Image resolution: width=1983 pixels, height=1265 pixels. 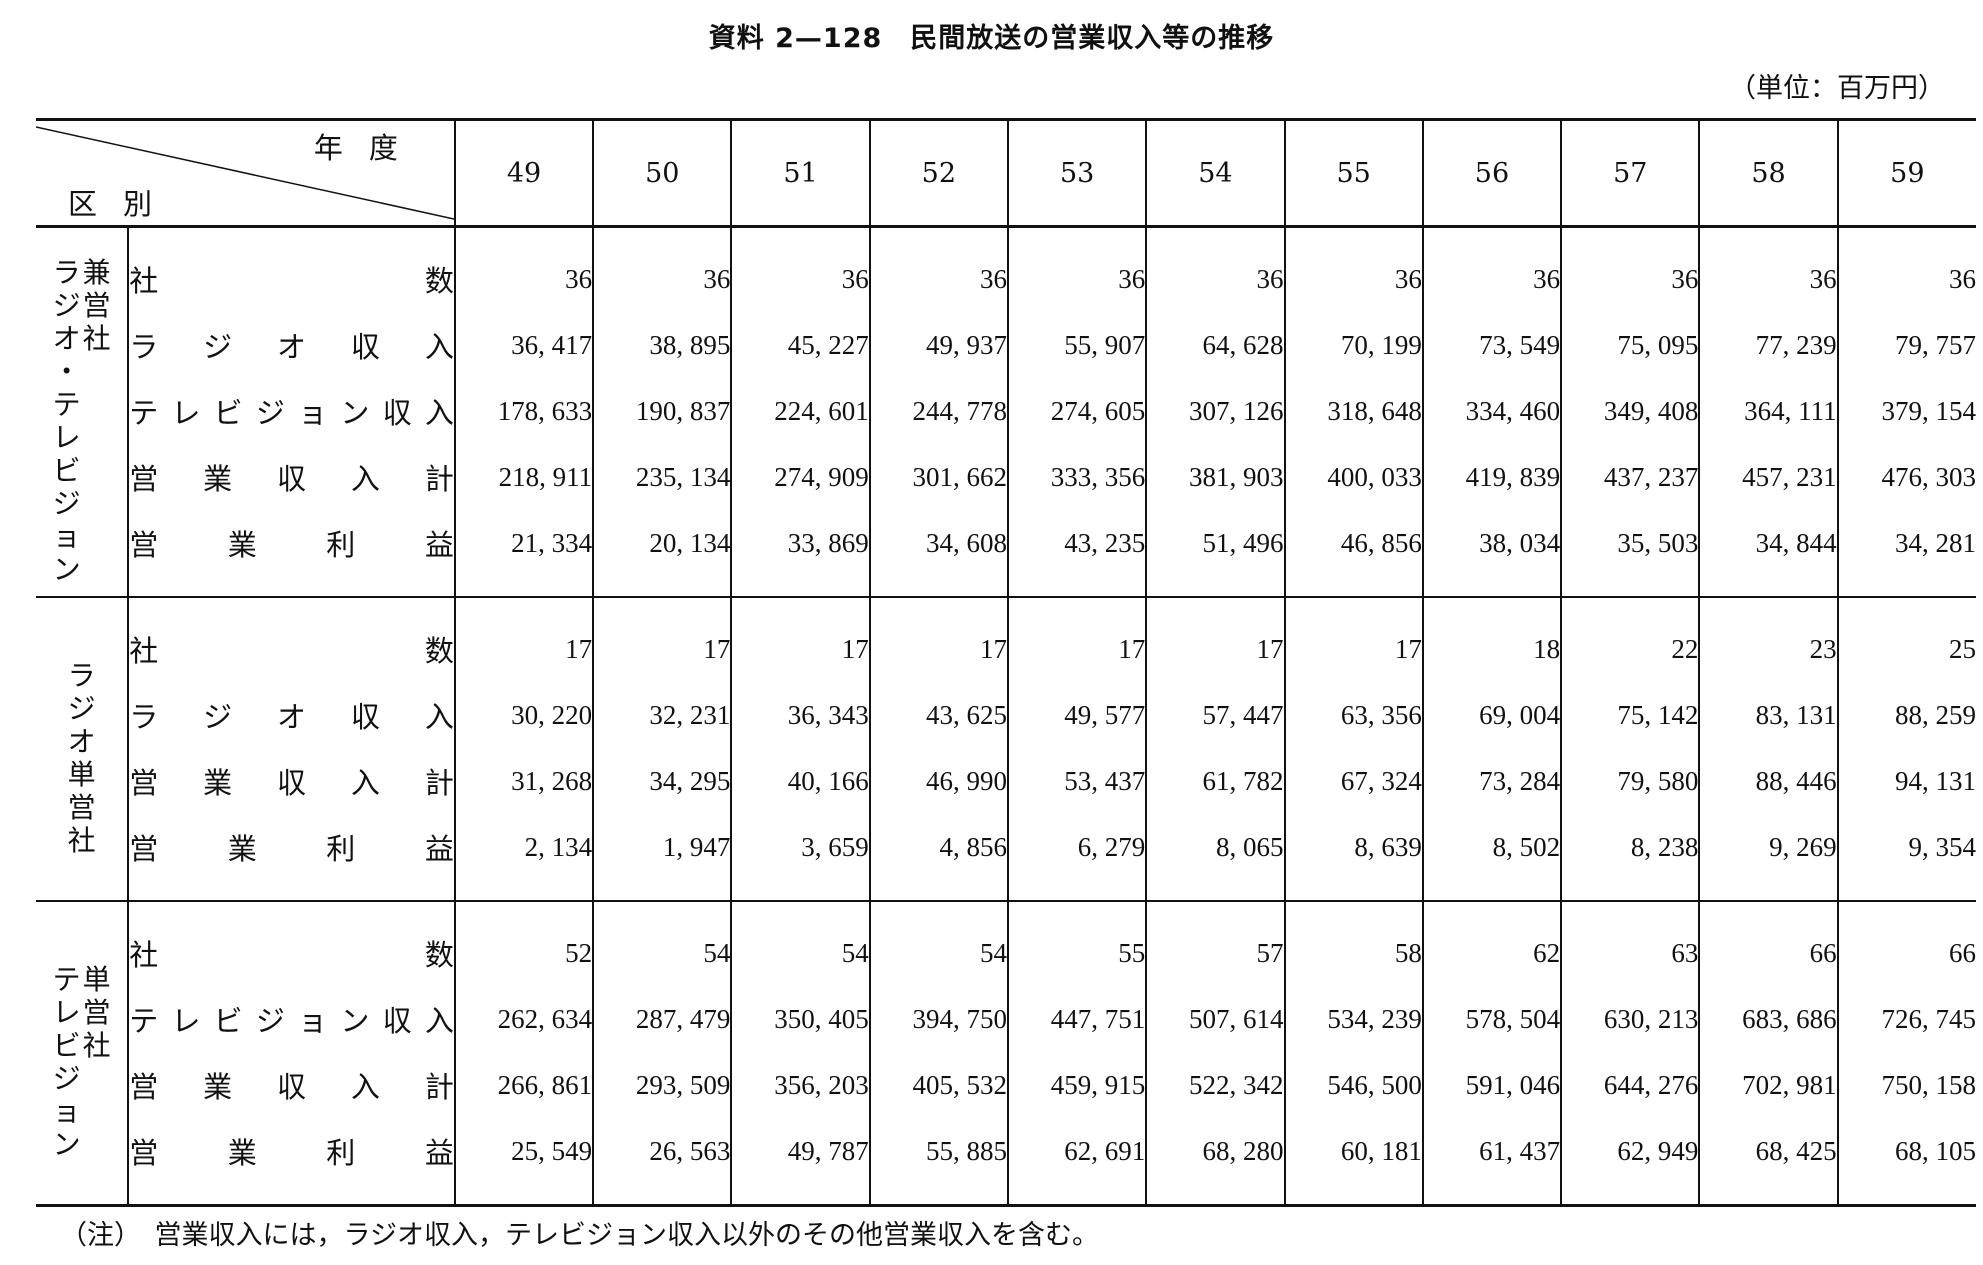 I want to click on value-cell: 61, 437, so click(x=1491, y=1162).